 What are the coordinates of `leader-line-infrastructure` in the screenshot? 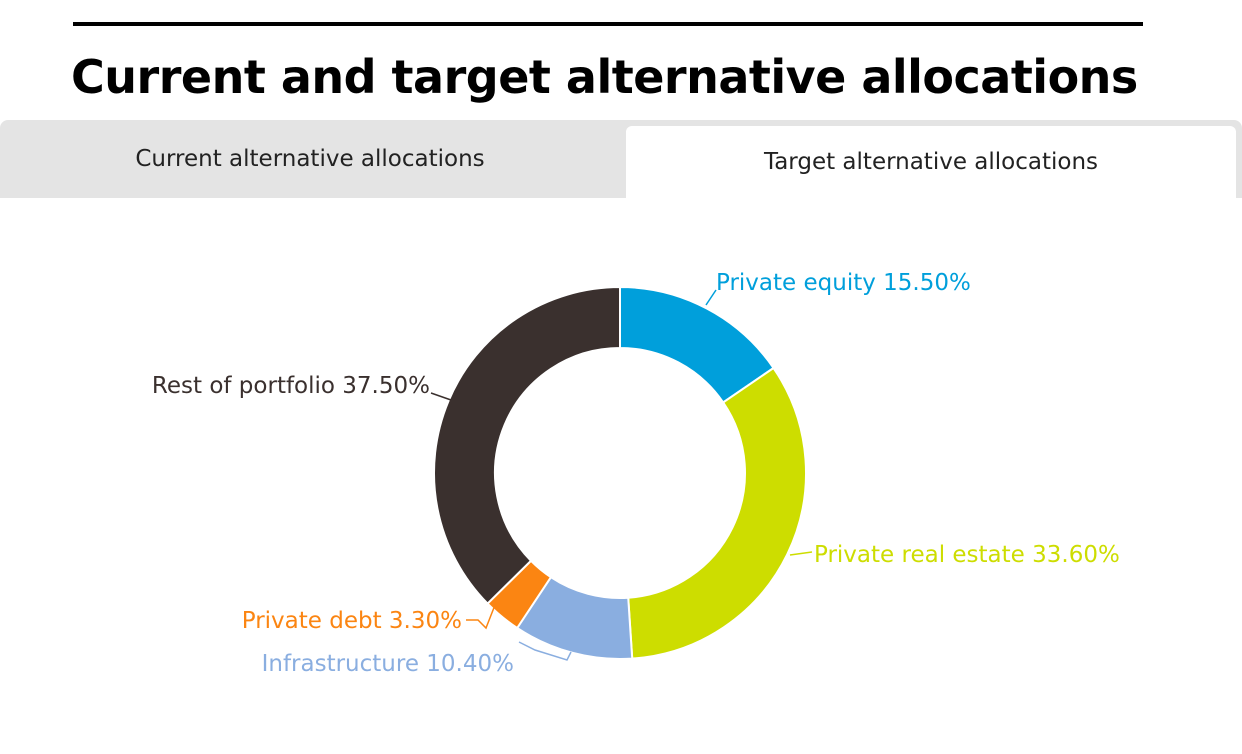 It's located at (545, 651).